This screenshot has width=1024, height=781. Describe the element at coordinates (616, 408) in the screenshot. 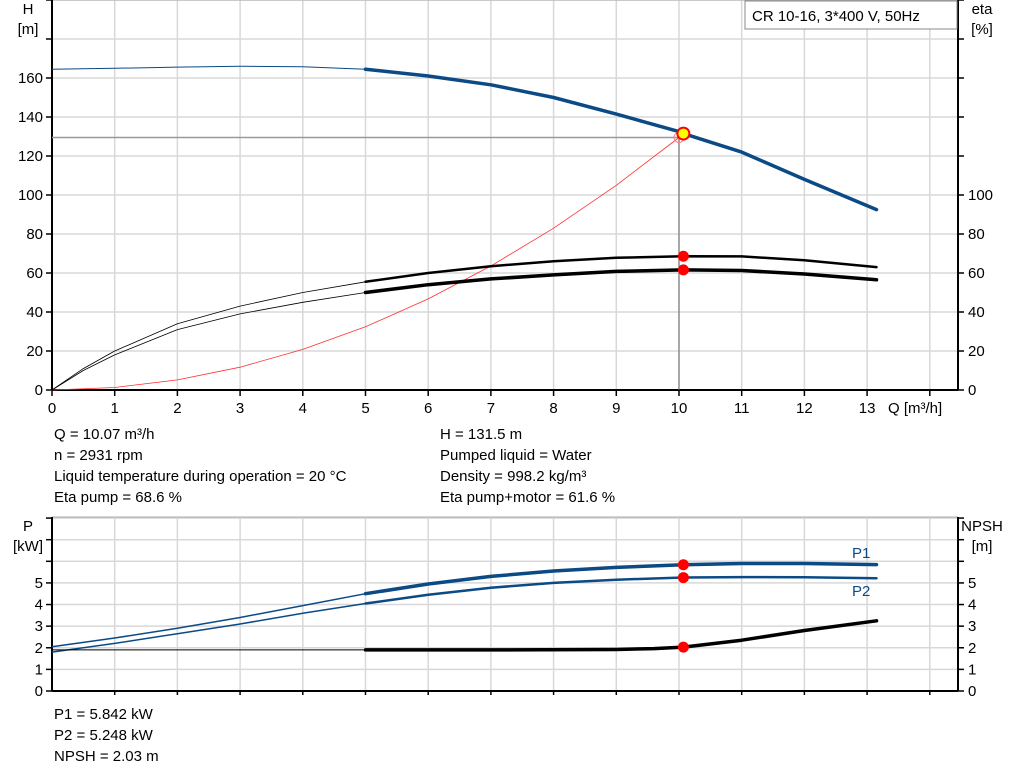

I see `x-tick-label: 9` at that location.